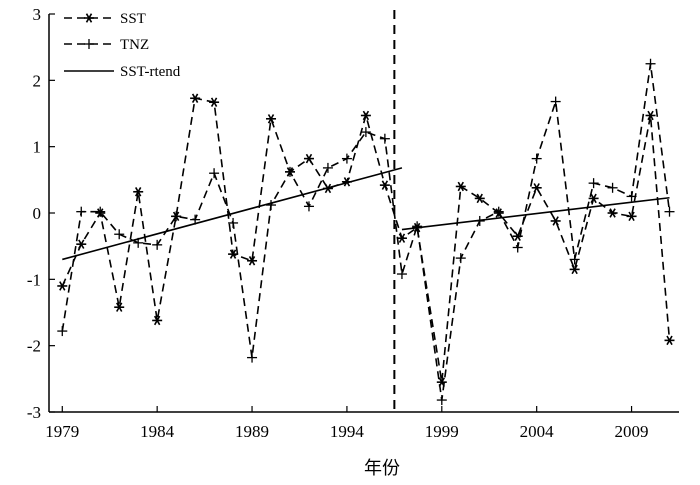 Image resolution: width=700 pixels, height=485 pixels. Describe the element at coordinates (34, 279) in the screenshot. I see `y-tick-label: -1` at that location.